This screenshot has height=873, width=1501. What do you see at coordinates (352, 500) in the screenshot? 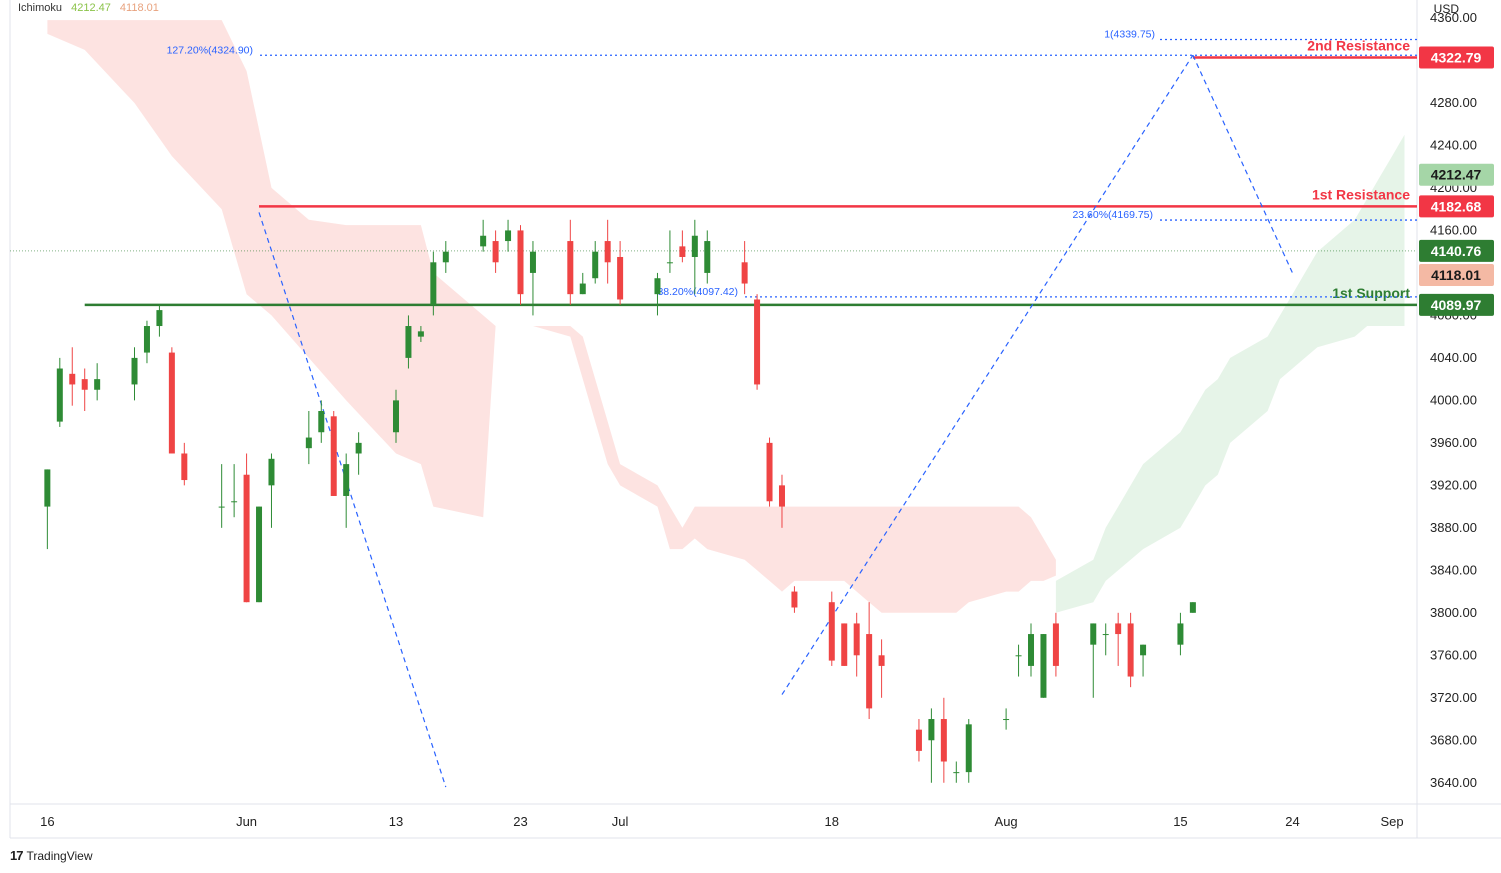
I see `trend-line` at bounding box center [352, 500].